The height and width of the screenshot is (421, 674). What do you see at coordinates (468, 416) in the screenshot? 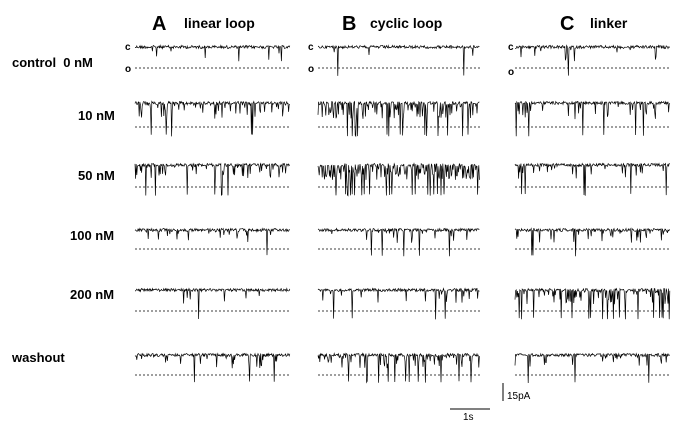
I see `time-scale-label: 1s` at bounding box center [468, 416].